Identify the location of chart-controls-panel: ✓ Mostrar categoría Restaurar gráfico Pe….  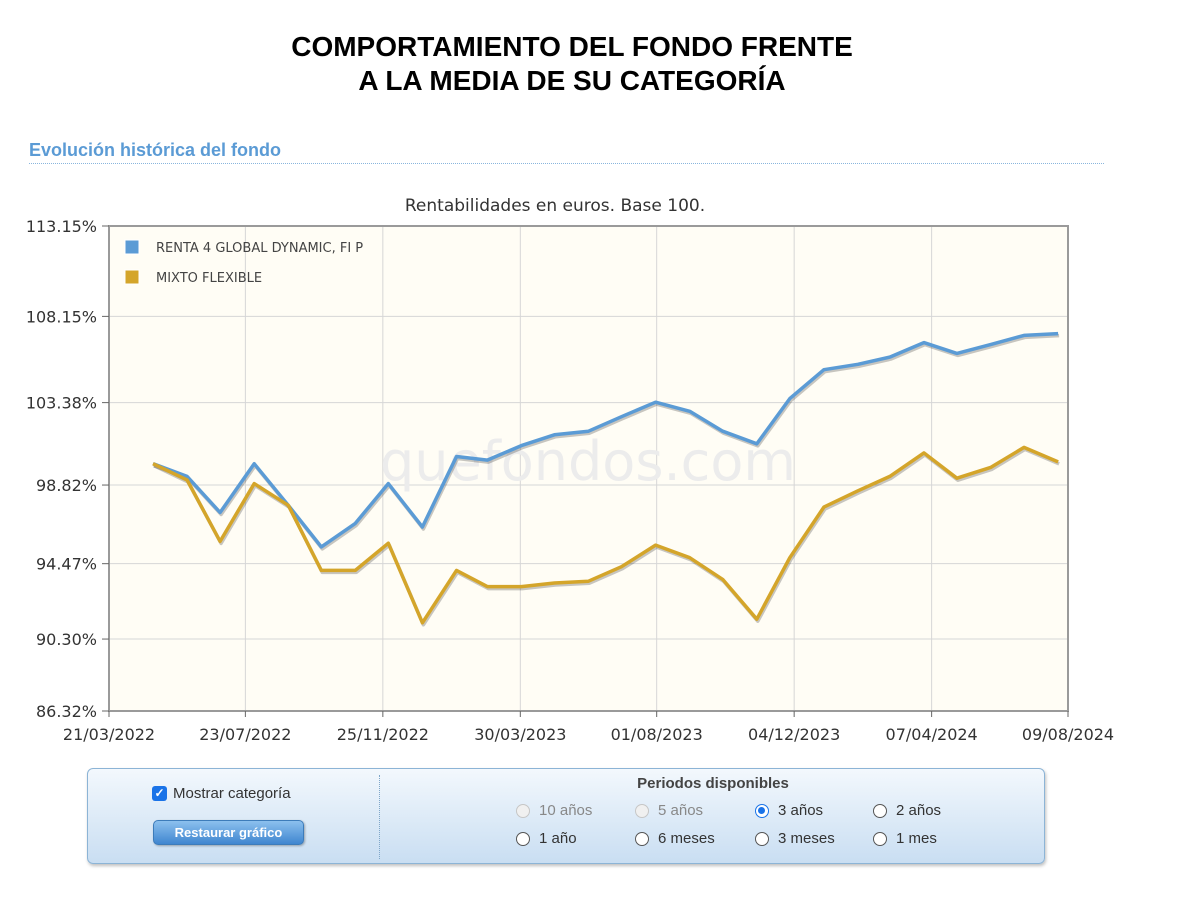
(566, 816).